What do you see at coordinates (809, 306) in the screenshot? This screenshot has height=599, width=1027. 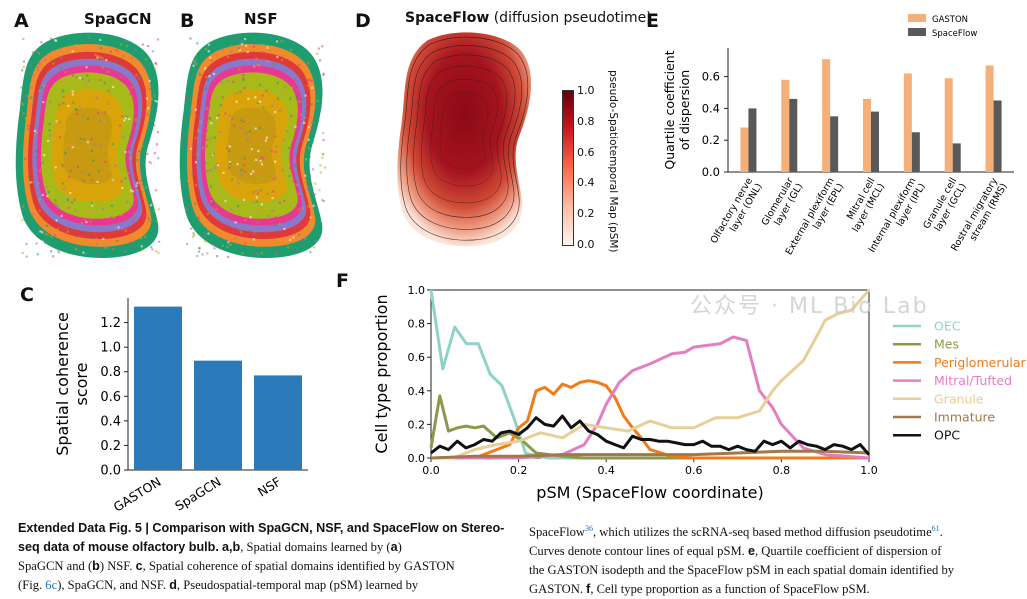 I see `watermark: 公众号 · ML Bio Lab` at bounding box center [809, 306].